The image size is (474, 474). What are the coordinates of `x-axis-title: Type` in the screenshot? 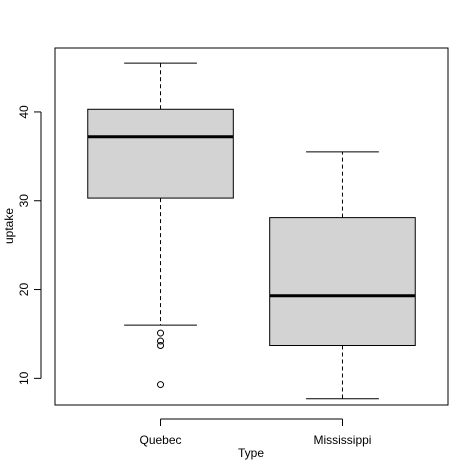 It's located at (251, 453).